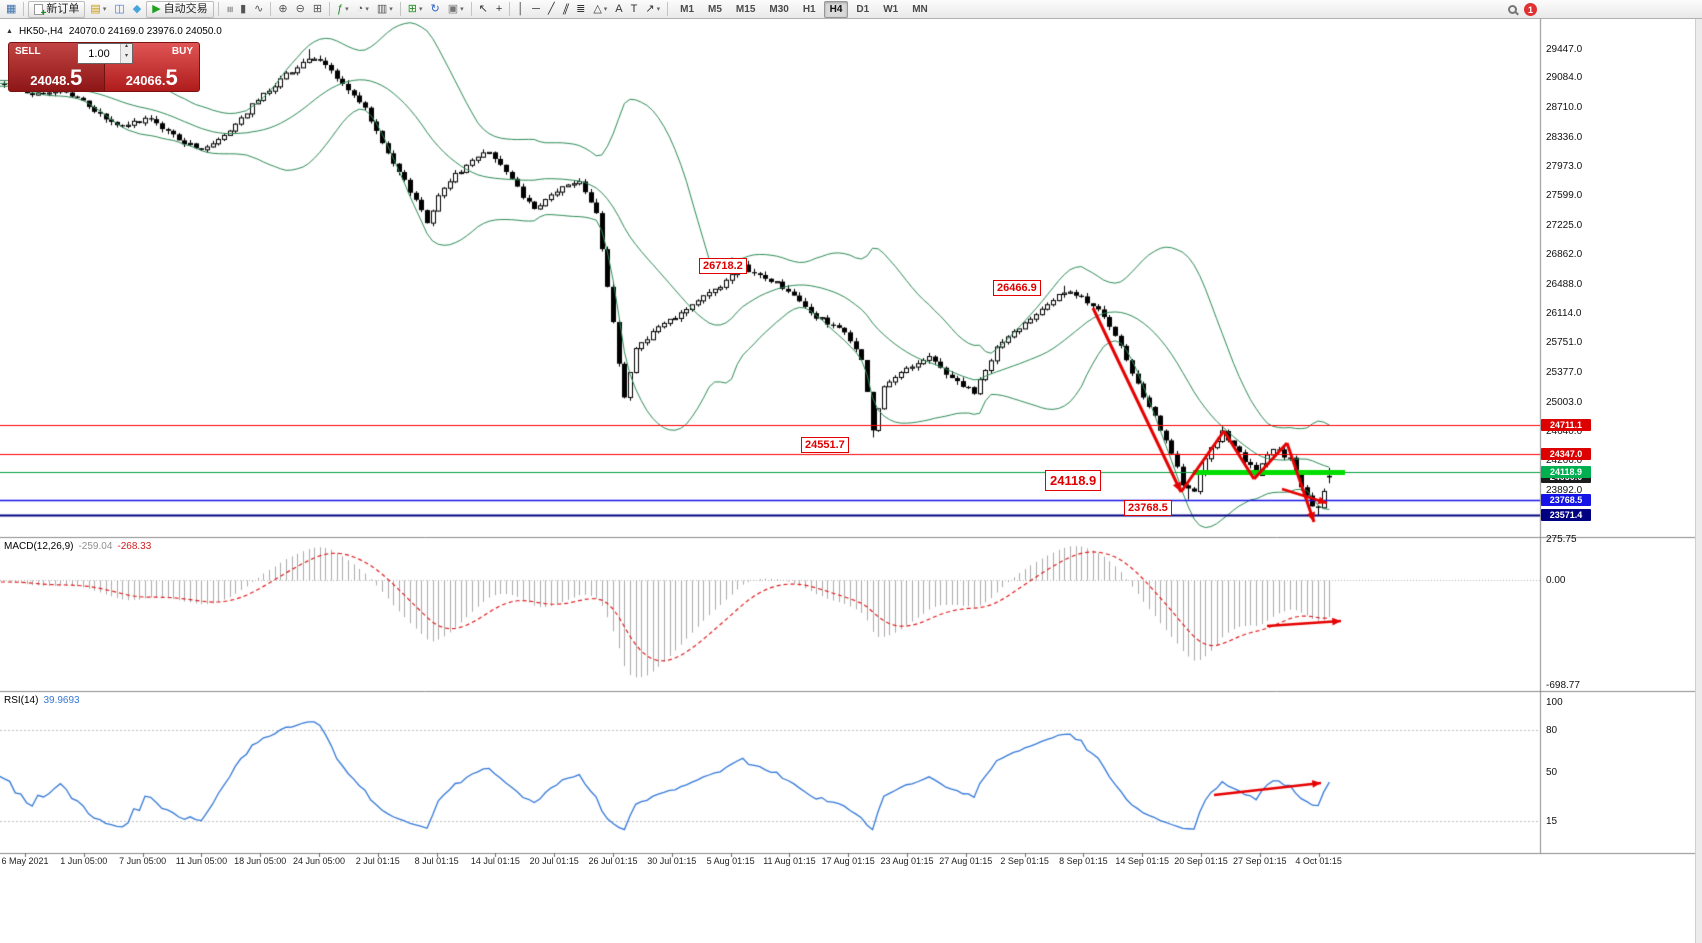 Image resolution: width=1702 pixels, height=943 pixels. Describe the element at coordinates (126, 58) in the screenshot. I see `volume-down-button: ▾` at that location.